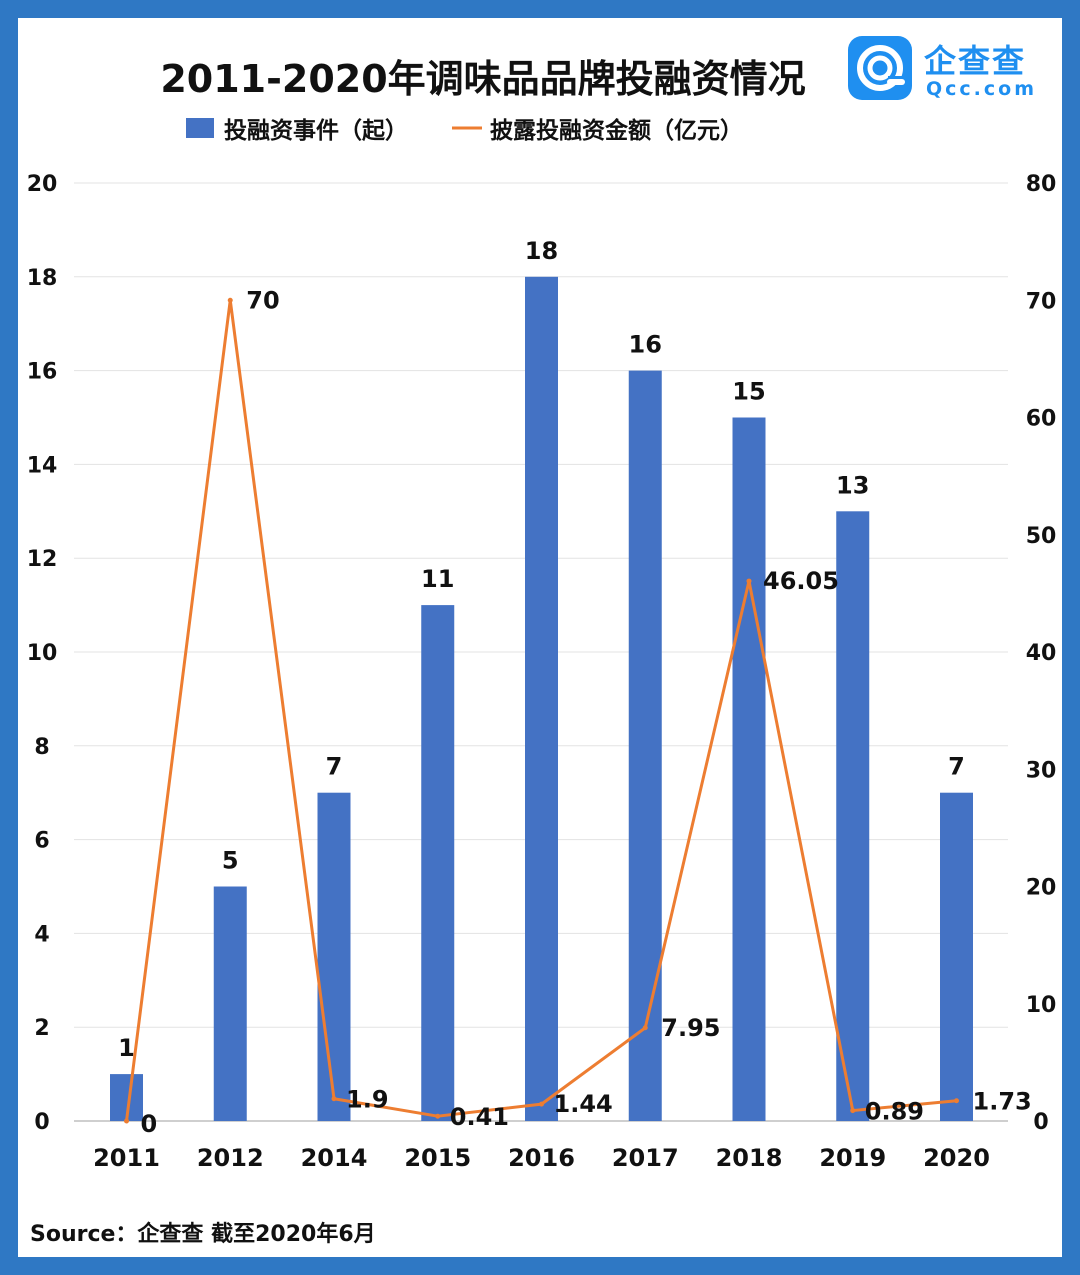 This screenshot has width=1080, height=1275. Describe the element at coordinates (230, 1158) in the screenshot. I see `x-axis-tick-label: 2012` at that location.